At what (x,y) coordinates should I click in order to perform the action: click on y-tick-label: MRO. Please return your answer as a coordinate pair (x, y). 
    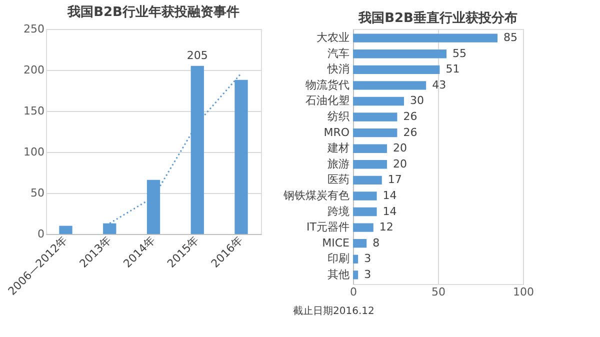
    Looking at the image, I should click on (337, 132).